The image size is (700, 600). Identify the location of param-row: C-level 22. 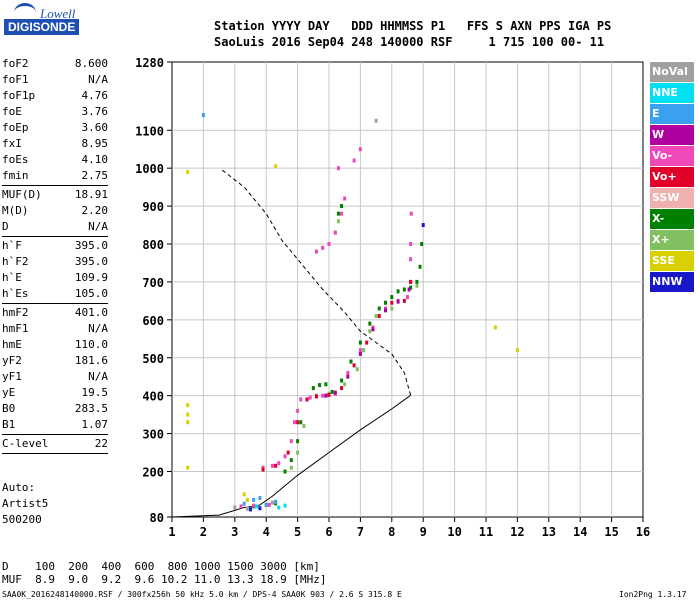
(55, 444).